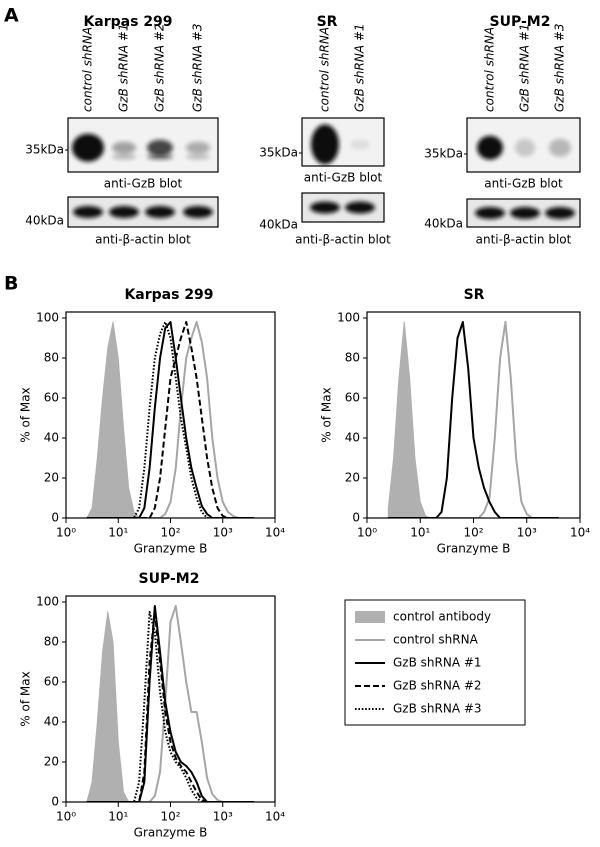  What do you see at coordinates (127, 22) in the screenshot?
I see `blot-title: Karpas 299` at bounding box center [127, 22].